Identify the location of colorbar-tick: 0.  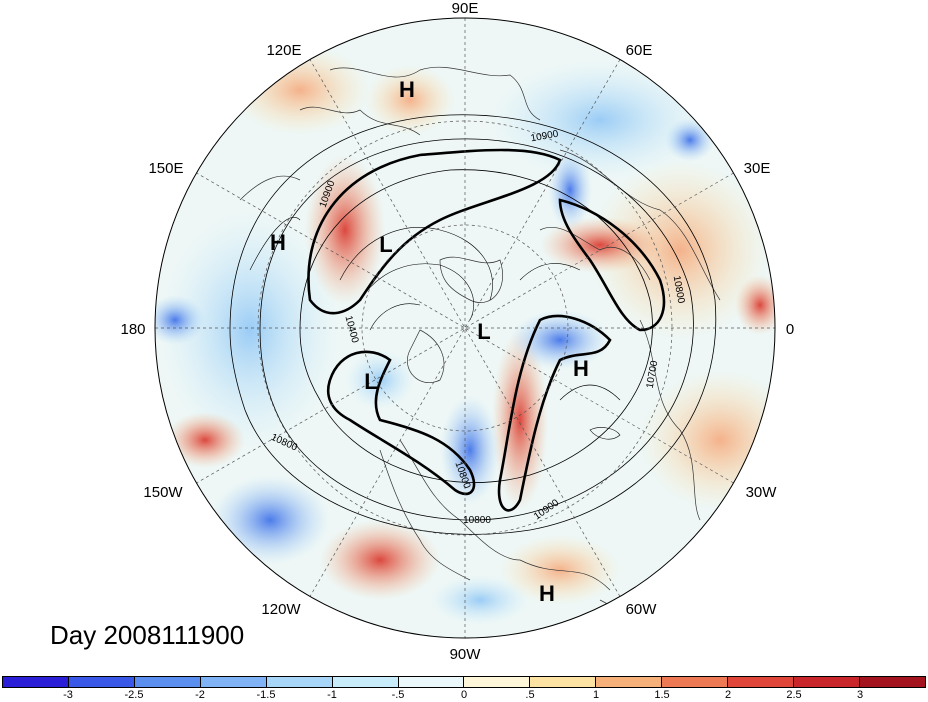
(464, 695).